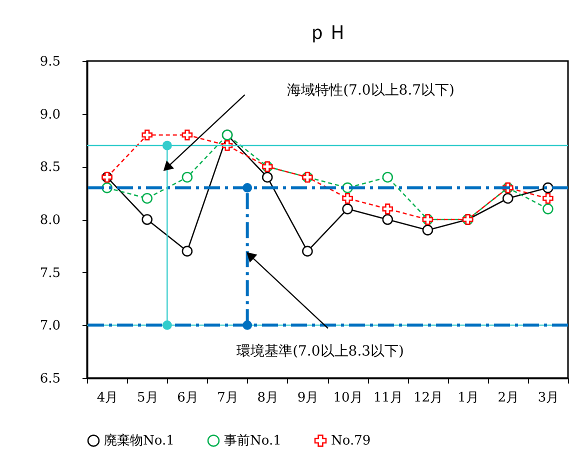 The height and width of the screenshot is (468, 576). I want to click on y-tick-label: 8.5, so click(50, 168).